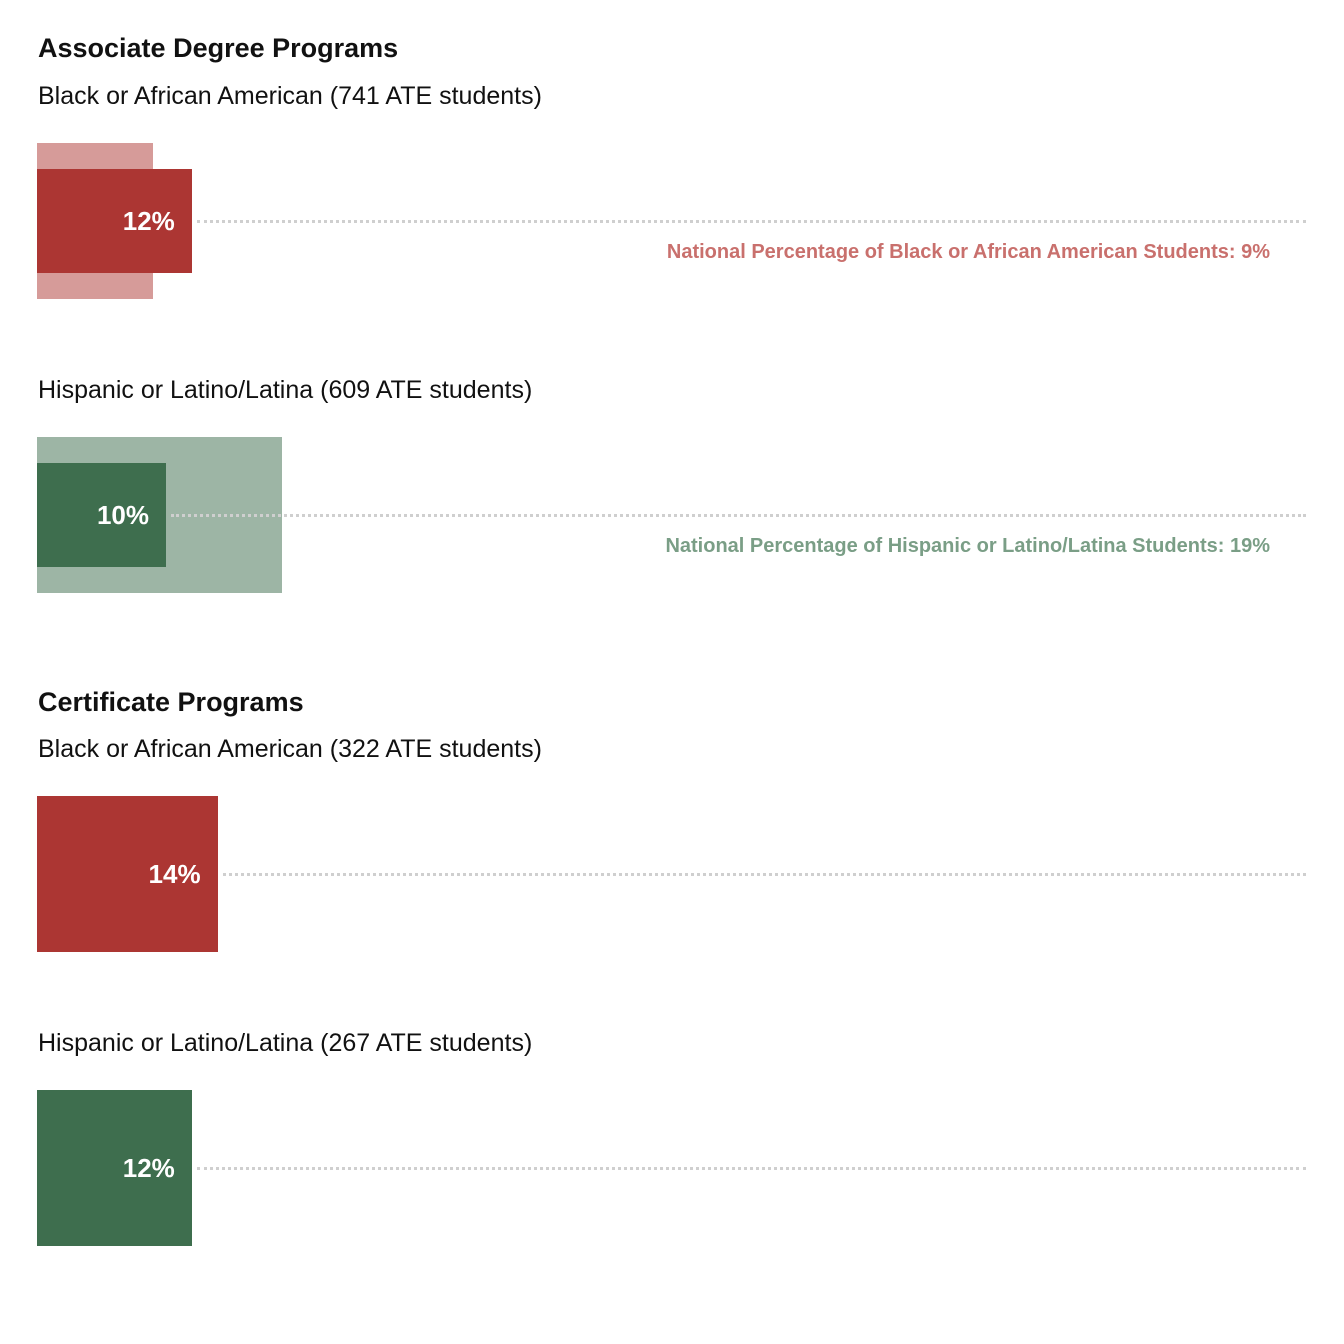 The height and width of the screenshot is (1344, 1344). What do you see at coordinates (171, 702) in the screenshot?
I see `section-title-certificate: Certificate Programs` at bounding box center [171, 702].